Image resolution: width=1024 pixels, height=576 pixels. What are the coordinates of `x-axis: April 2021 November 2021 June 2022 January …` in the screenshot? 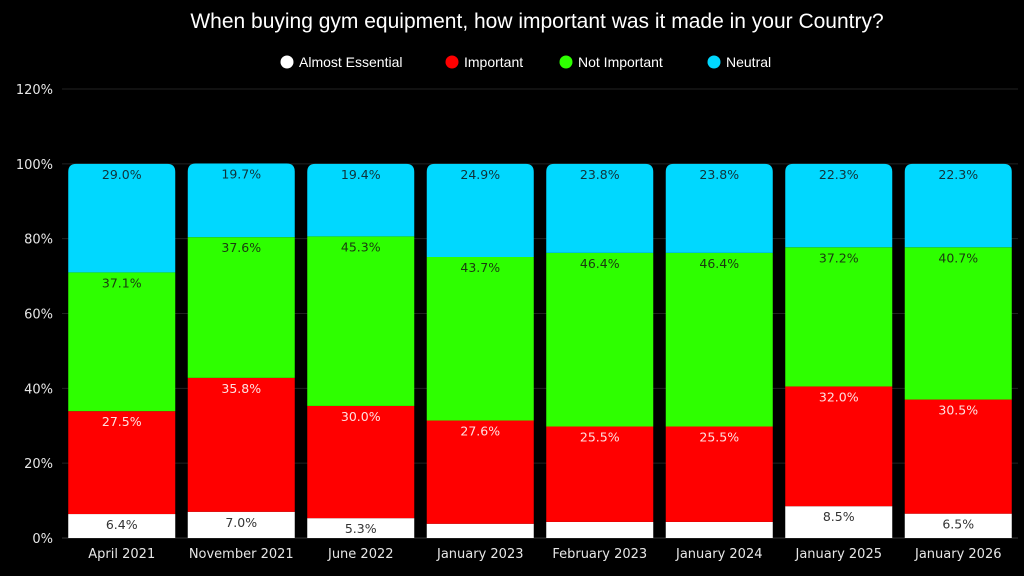 It's located at (544, 554).